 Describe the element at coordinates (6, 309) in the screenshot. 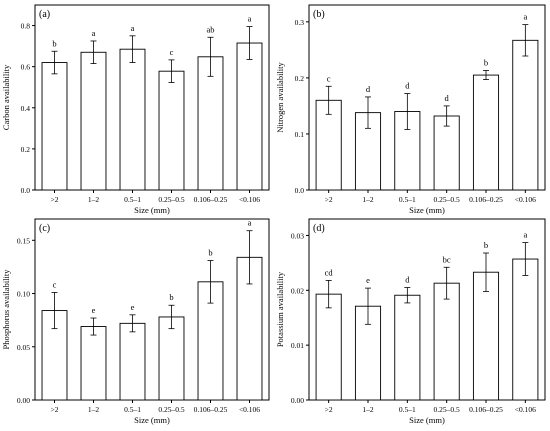

I see `y-axis-label: Phosphorus availability` at that location.